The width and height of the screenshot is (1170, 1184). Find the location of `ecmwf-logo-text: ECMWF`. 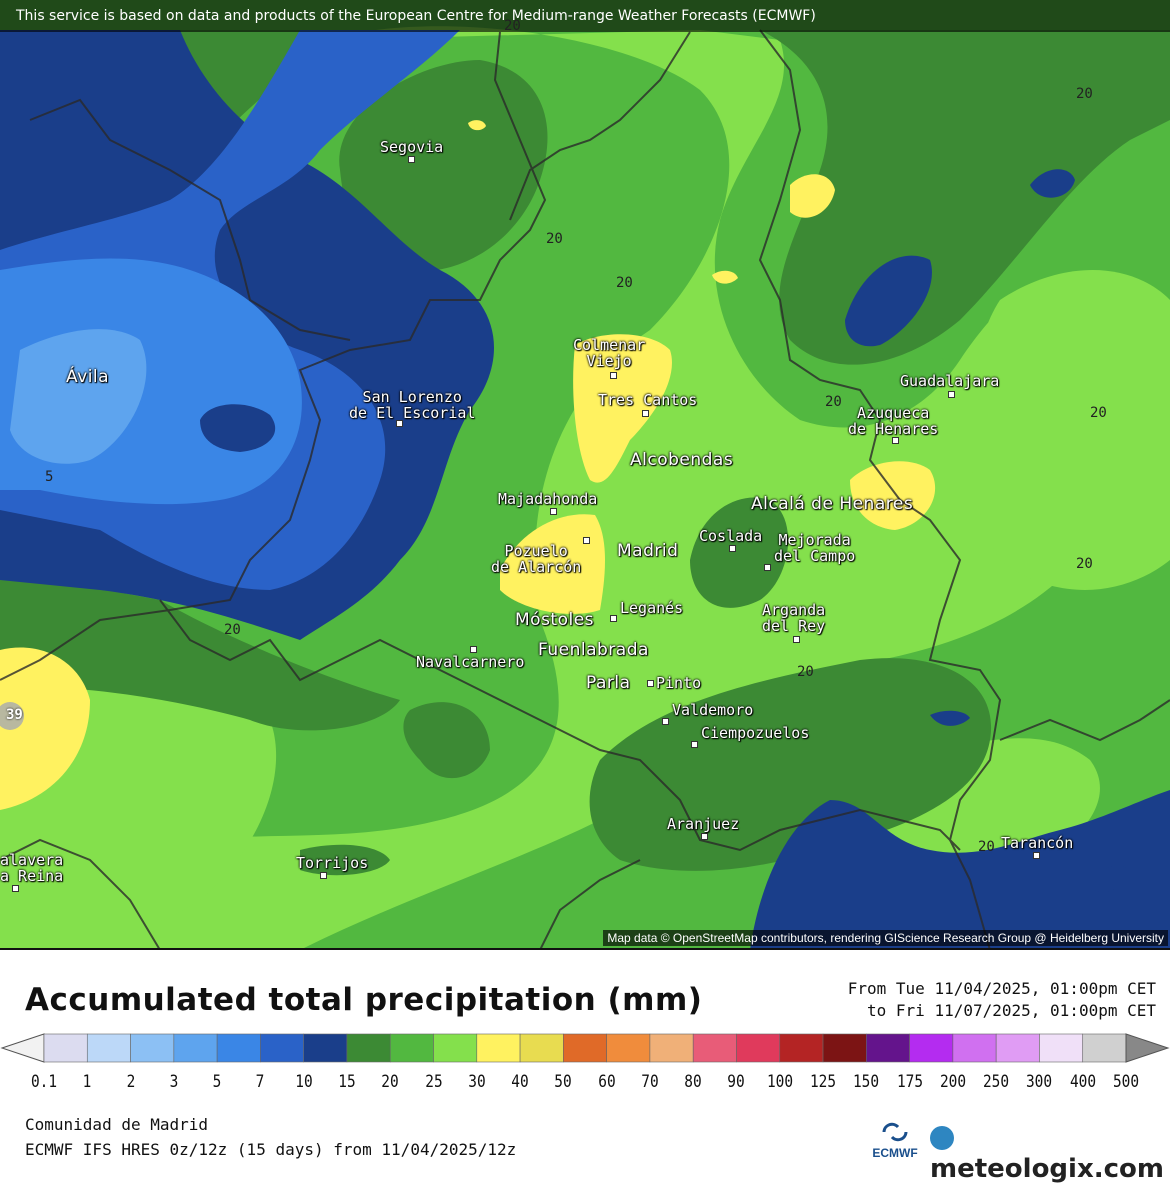

ecmwf-logo-text: ECMWF is located at coordinates (895, 1153).